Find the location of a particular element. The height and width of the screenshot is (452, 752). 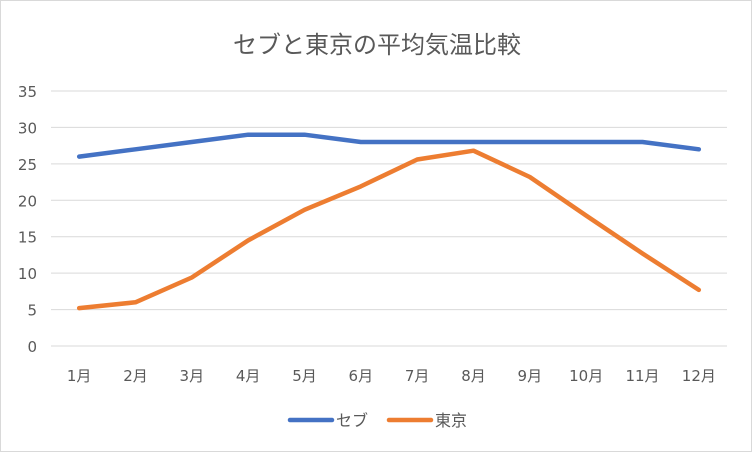

y-tick-label: 25 is located at coordinates (27, 165).